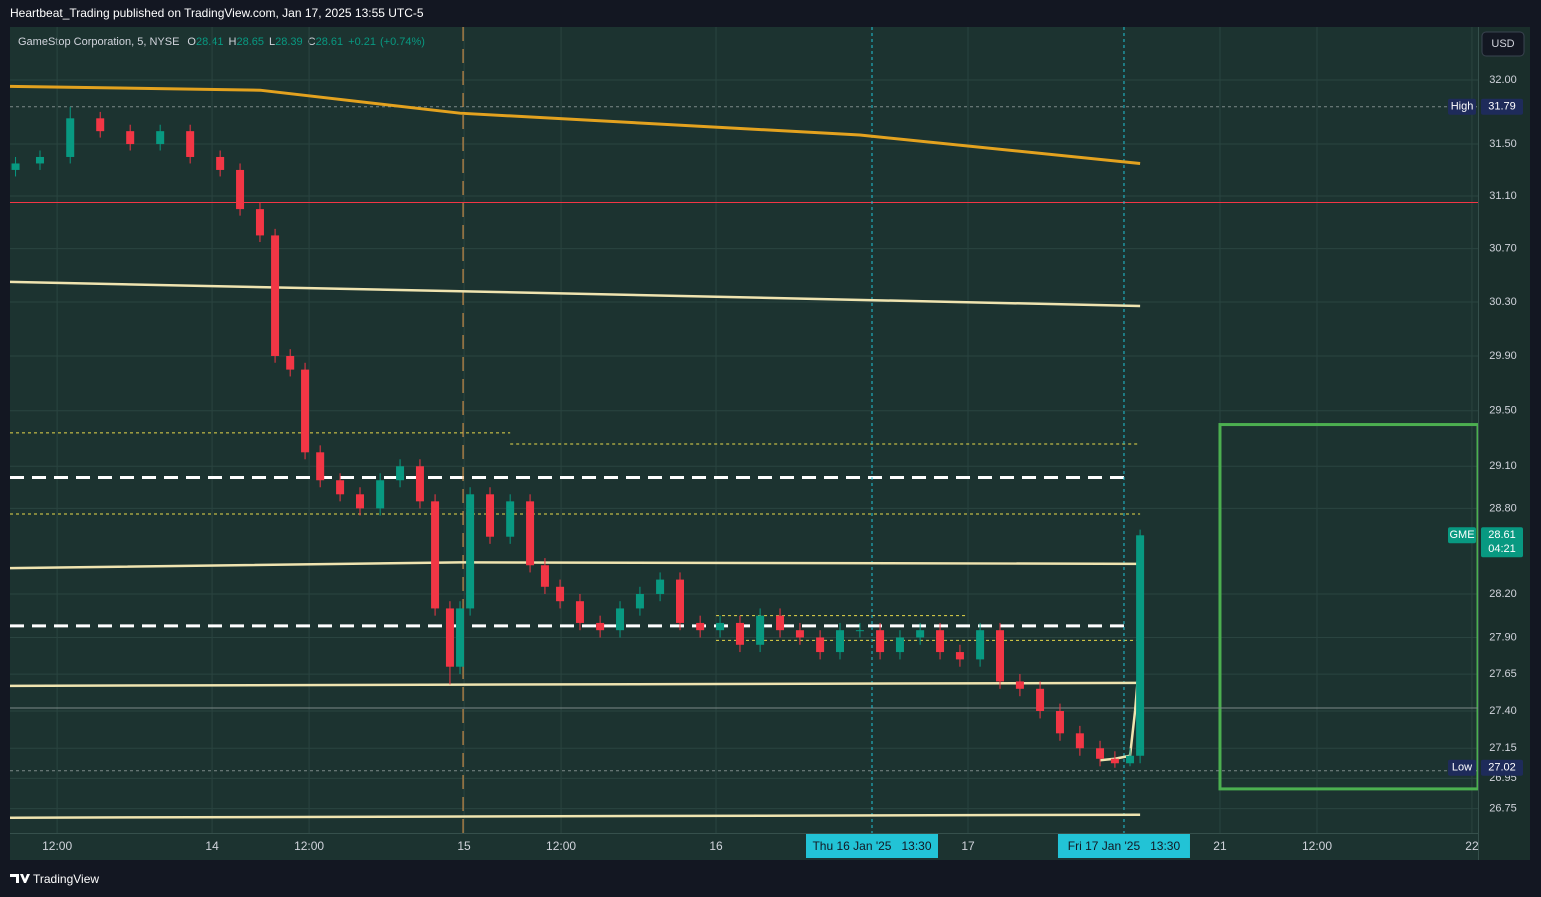 The width and height of the screenshot is (1541, 897). Describe the element at coordinates (1124, 846) in the screenshot. I see `crosshair-label: Fri 17 Jan '25 13:30` at that location.